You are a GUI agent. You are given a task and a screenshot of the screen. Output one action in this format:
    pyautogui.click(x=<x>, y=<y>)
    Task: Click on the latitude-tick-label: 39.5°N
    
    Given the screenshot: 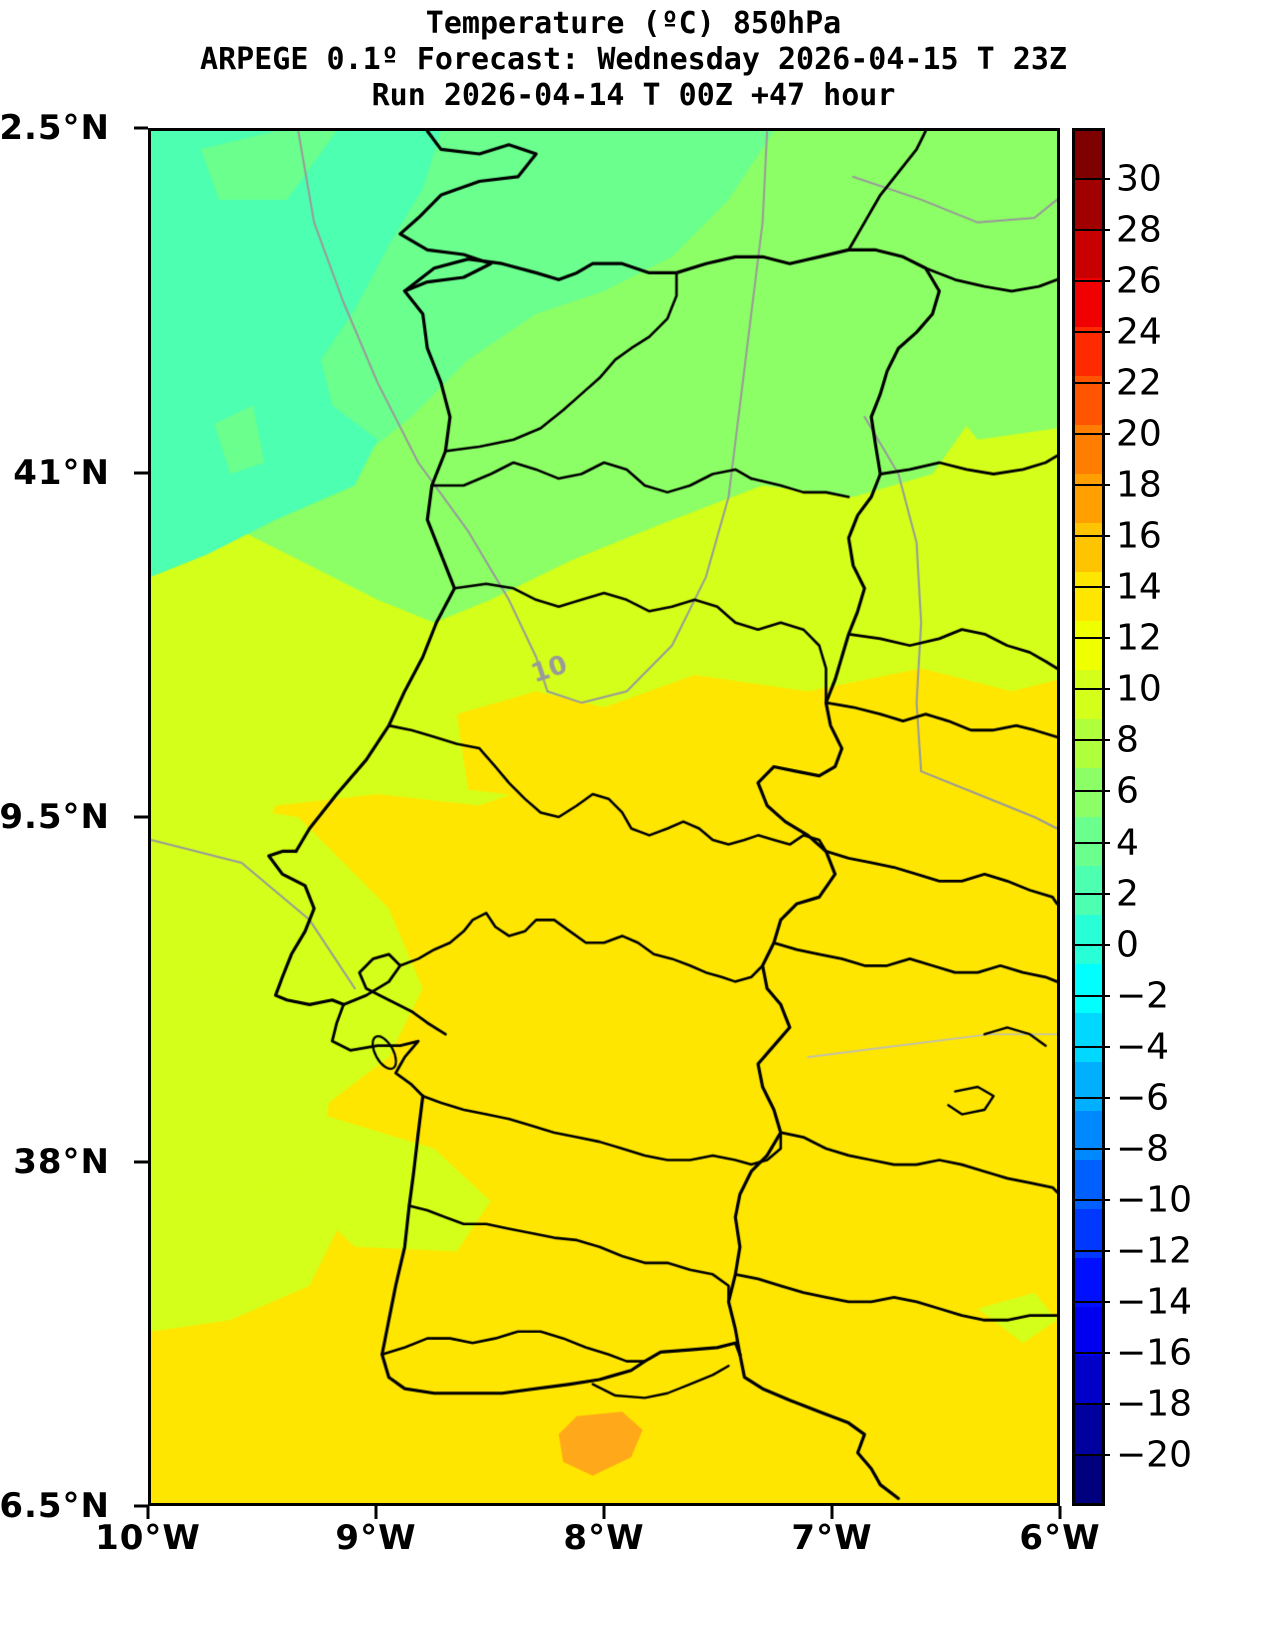 What is the action you would take?
    pyautogui.click(x=55, y=817)
    